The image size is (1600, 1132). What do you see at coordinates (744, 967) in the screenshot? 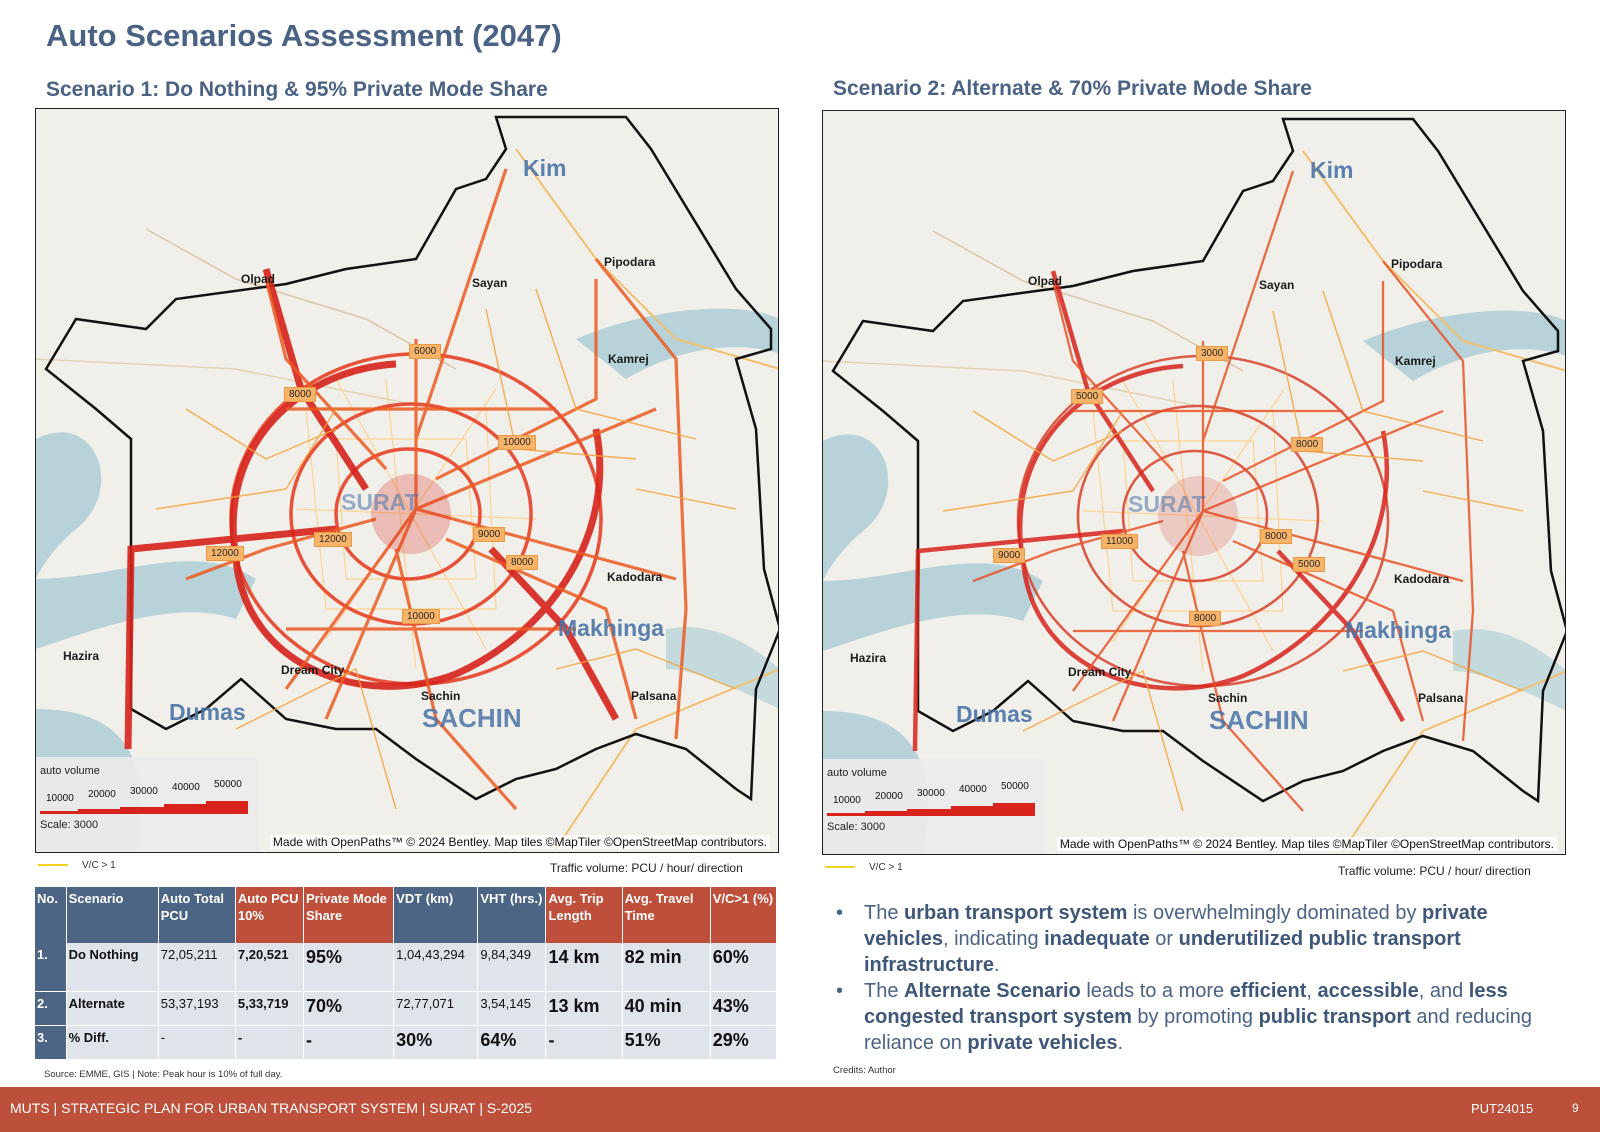
I see `cell-vc: 60%` at bounding box center [744, 967].